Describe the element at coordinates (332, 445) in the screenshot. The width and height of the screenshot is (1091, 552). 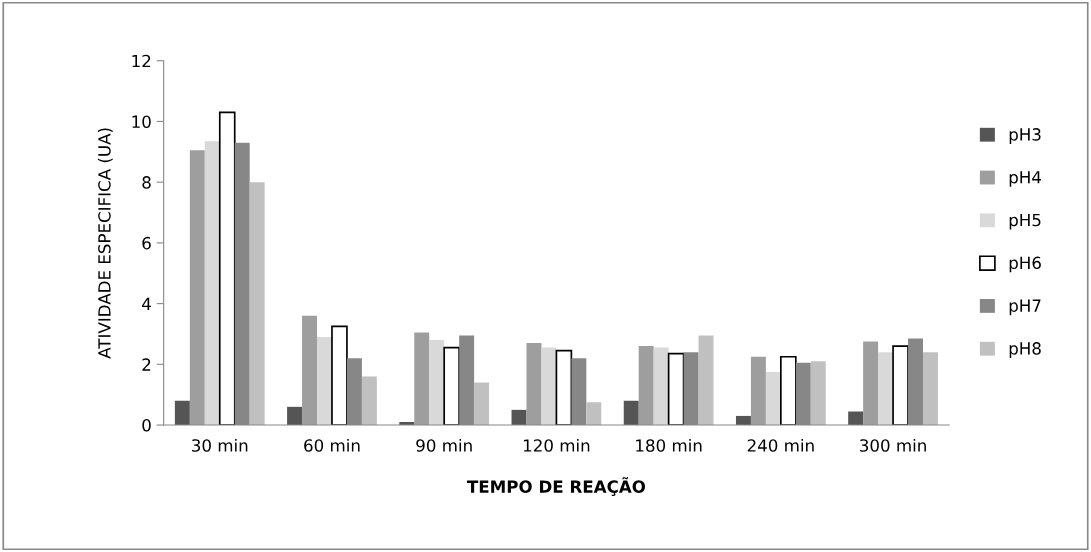
I see `x-tick-label: 60 min` at that location.